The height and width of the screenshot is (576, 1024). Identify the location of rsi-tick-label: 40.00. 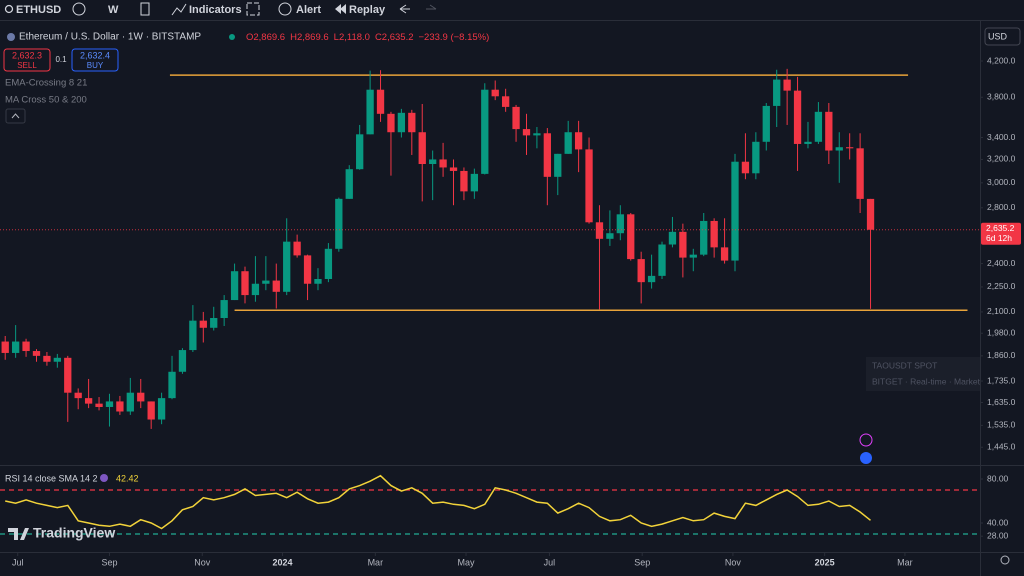
(998, 522).